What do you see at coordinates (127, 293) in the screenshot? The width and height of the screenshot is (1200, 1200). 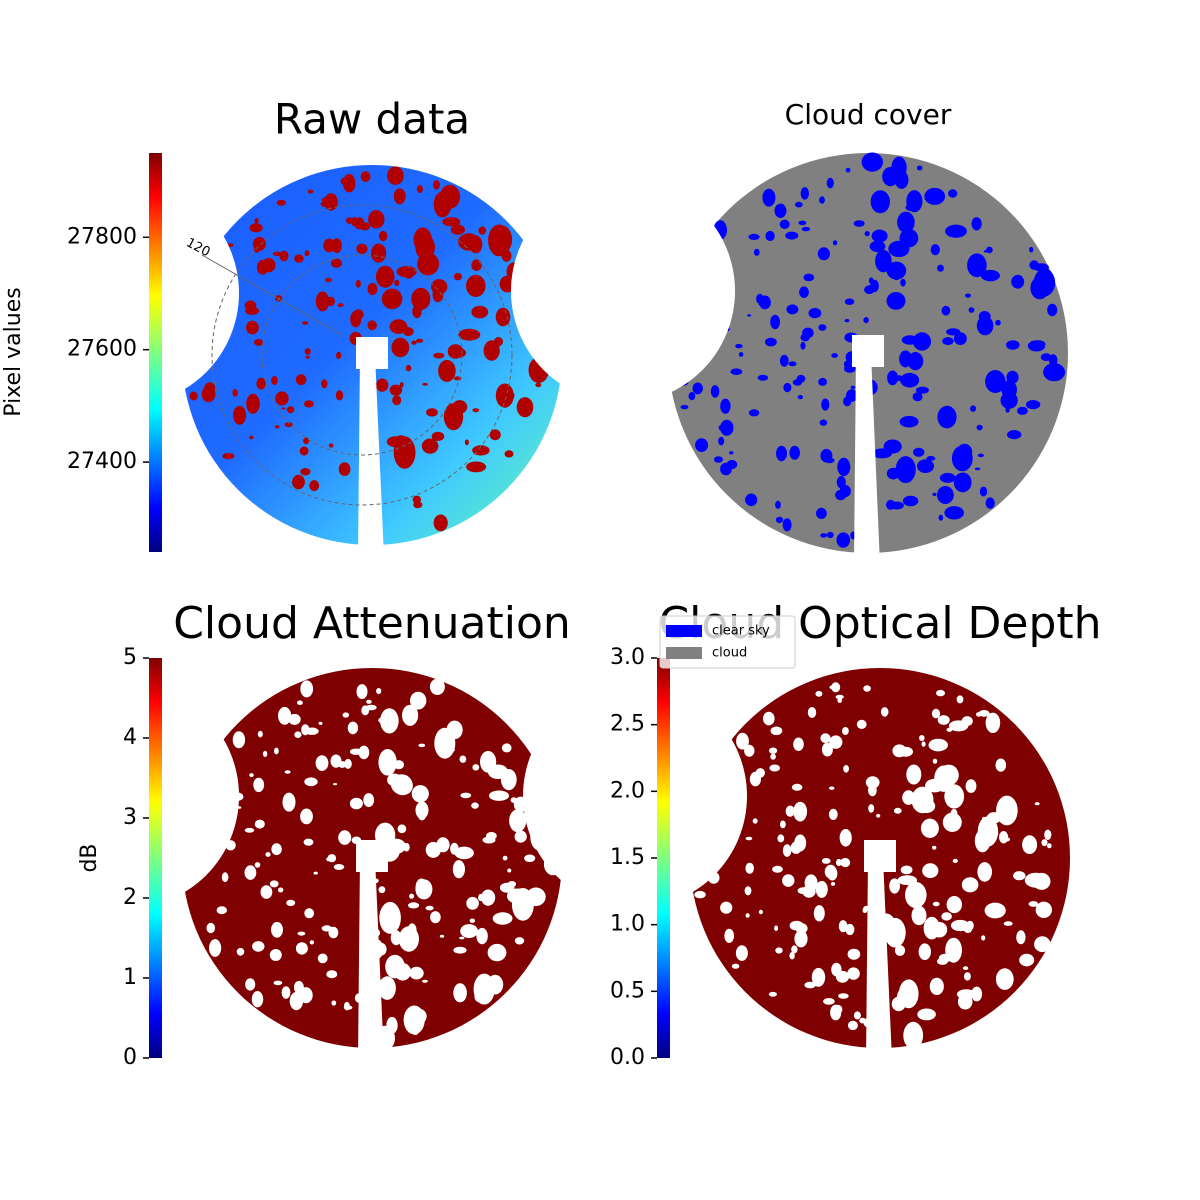 I see `obstruction` at bounding box center [127, 293].